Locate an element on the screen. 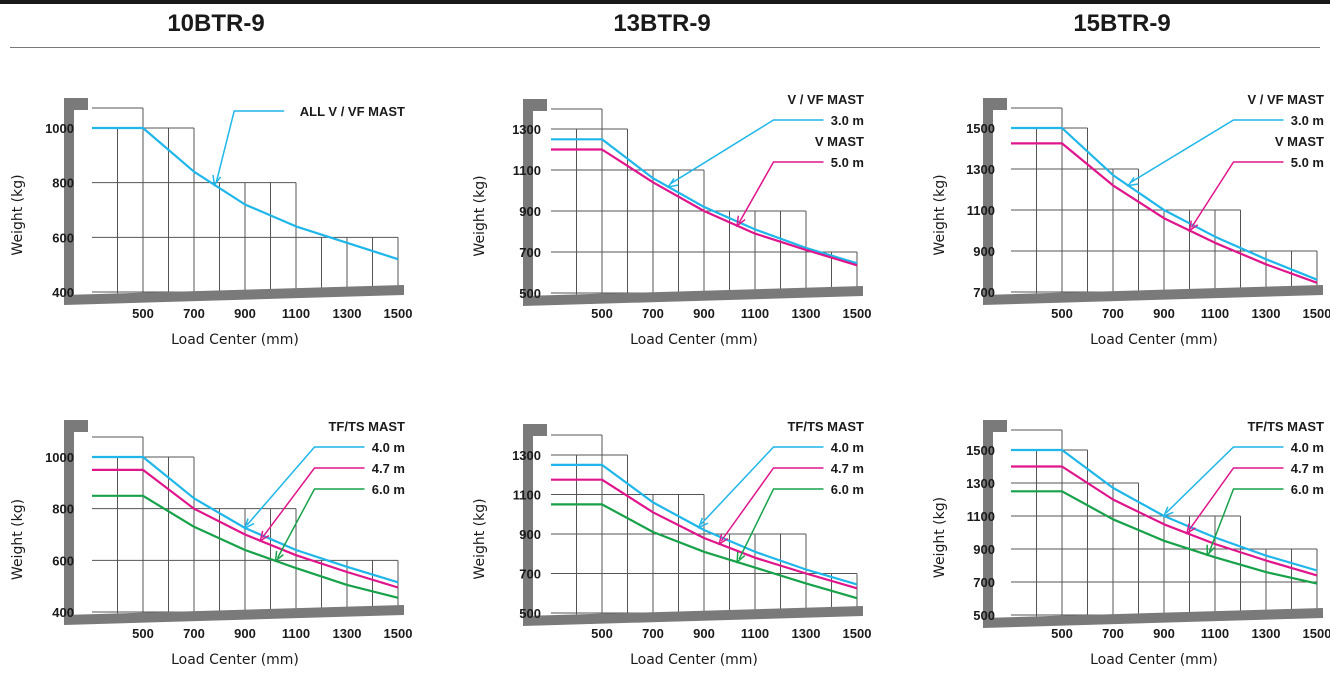 Image resolution: width=1330 pixels, height=693 pixels. top-rule is located at coordinates (665, 2).